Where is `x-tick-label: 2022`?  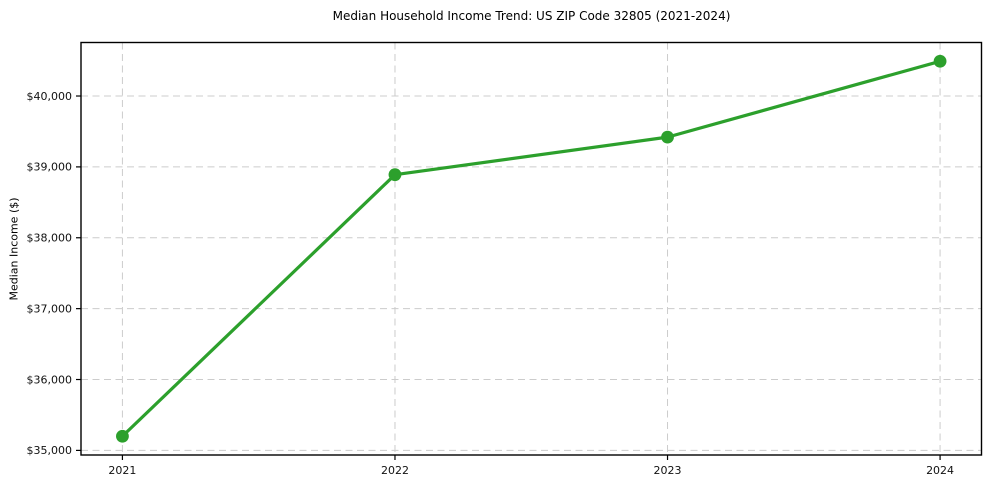
x-tick-label: 2022 is located at coordinates (395, 470).